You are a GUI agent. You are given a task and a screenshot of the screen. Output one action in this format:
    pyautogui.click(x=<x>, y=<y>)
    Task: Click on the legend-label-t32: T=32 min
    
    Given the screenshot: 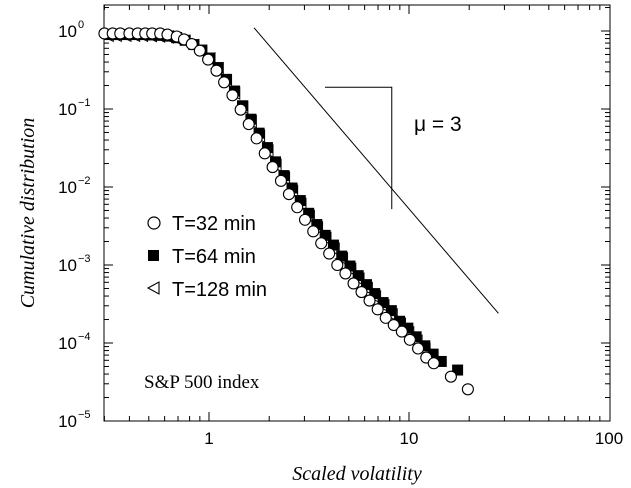 What is the action you would take?
    pyautogui.click(x=214, y=224)
    